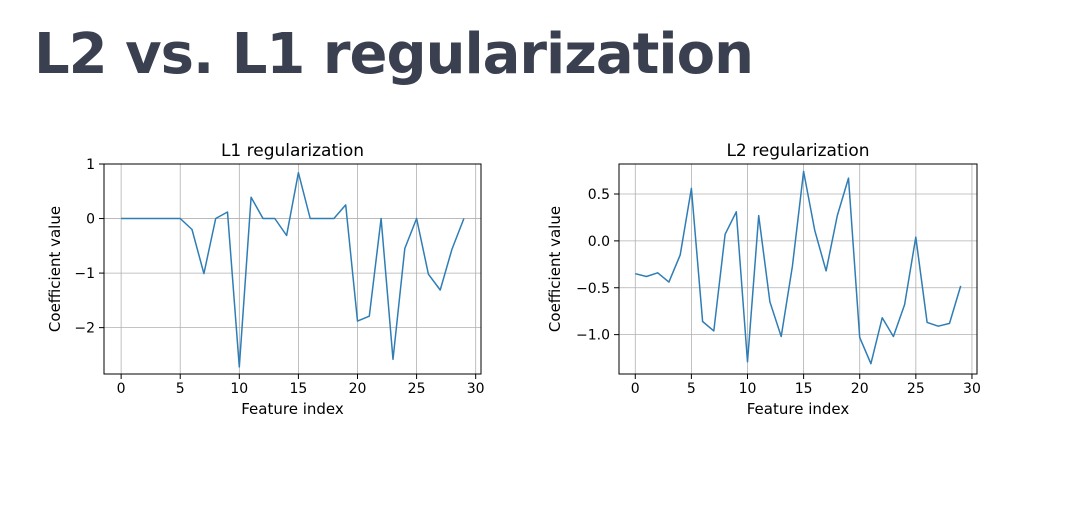  Describe the element at coordinates (394, 54) in the screenshot. I see `slide-title: L2 vs. L1 regularization` at that location.